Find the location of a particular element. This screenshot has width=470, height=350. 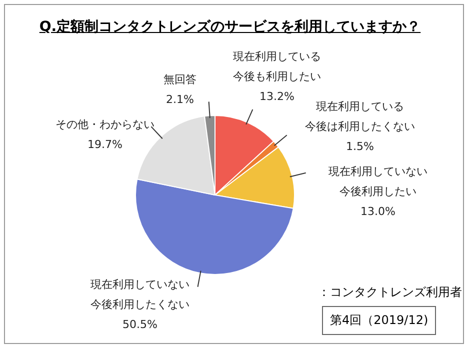

data-label: 1.5% is located at coordinates (360, 146).